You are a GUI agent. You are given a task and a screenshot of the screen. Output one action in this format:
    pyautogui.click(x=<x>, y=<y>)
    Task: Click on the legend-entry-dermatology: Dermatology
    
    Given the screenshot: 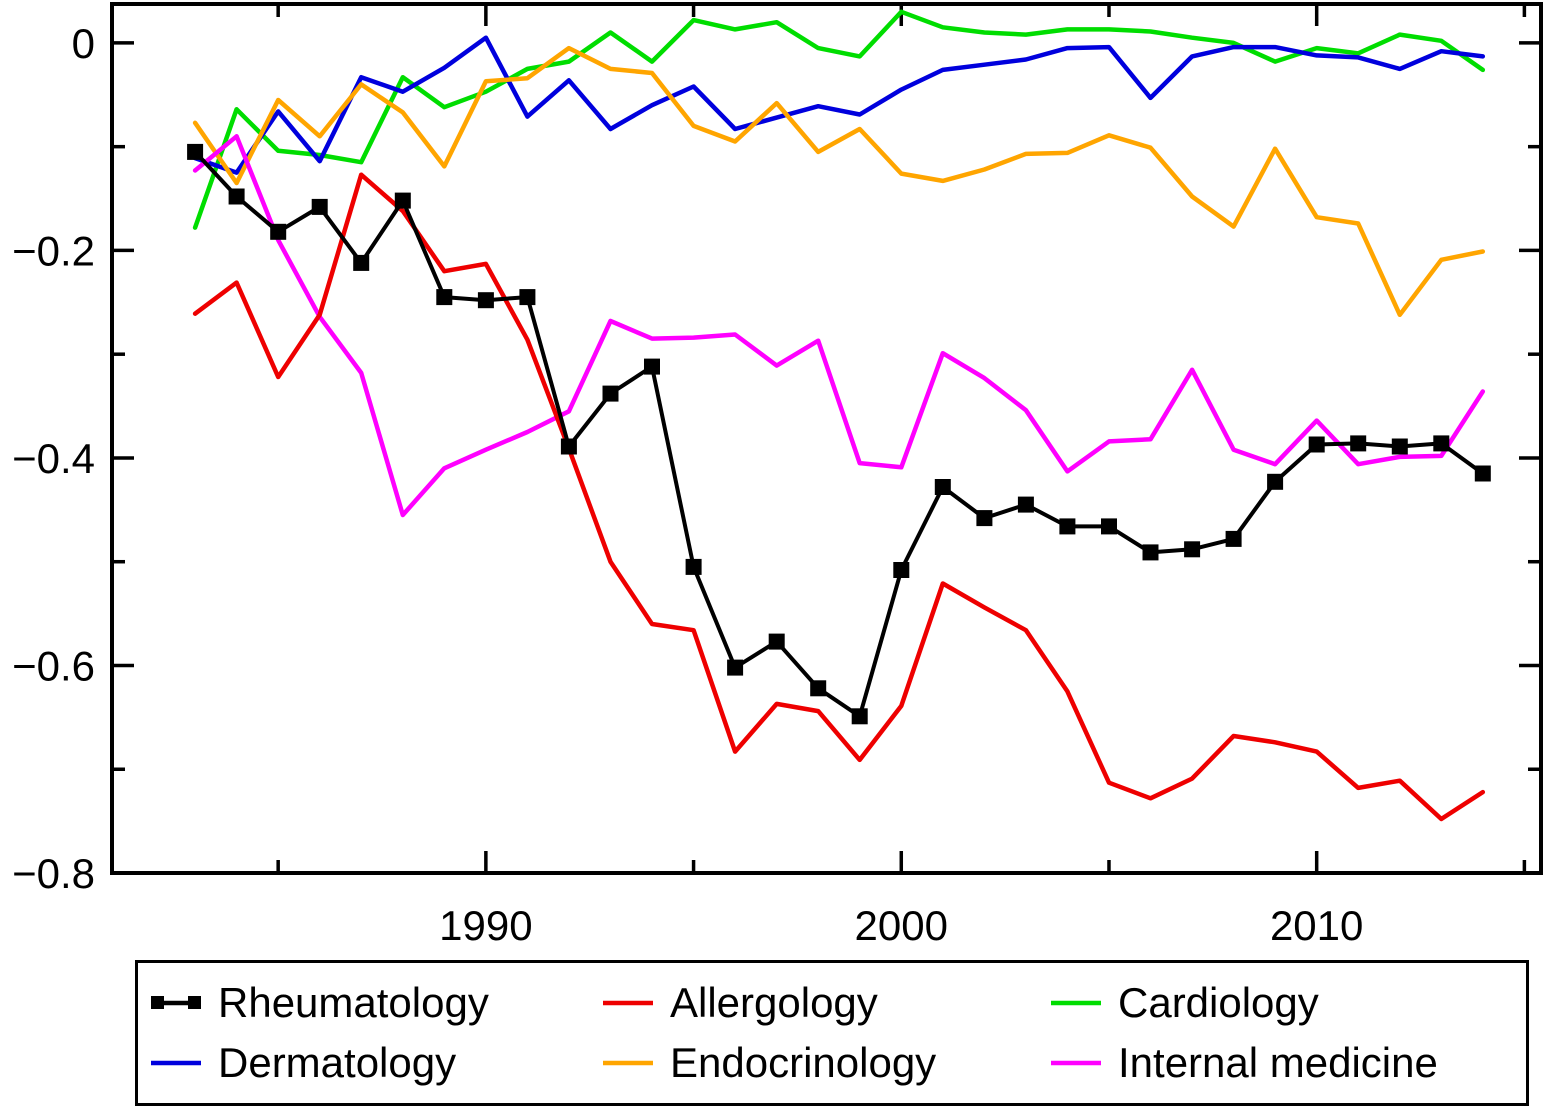 What is the action you would take?
    pyautogui.click(x=376, y=1063)
    